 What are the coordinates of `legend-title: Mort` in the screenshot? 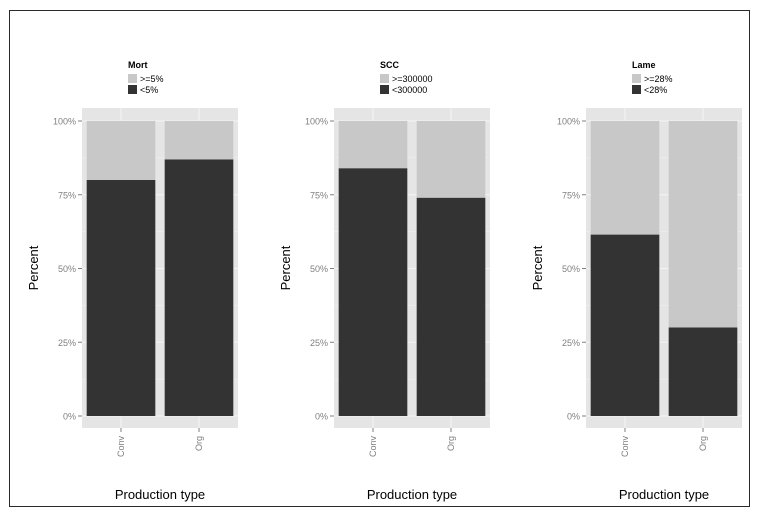 It's located at (138, 65).